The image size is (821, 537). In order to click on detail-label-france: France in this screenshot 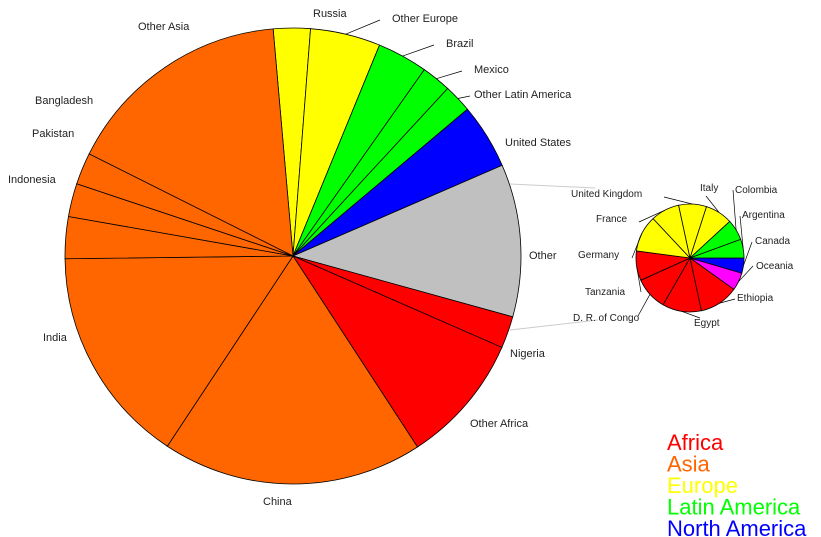, I will do `click(612, 219)`.